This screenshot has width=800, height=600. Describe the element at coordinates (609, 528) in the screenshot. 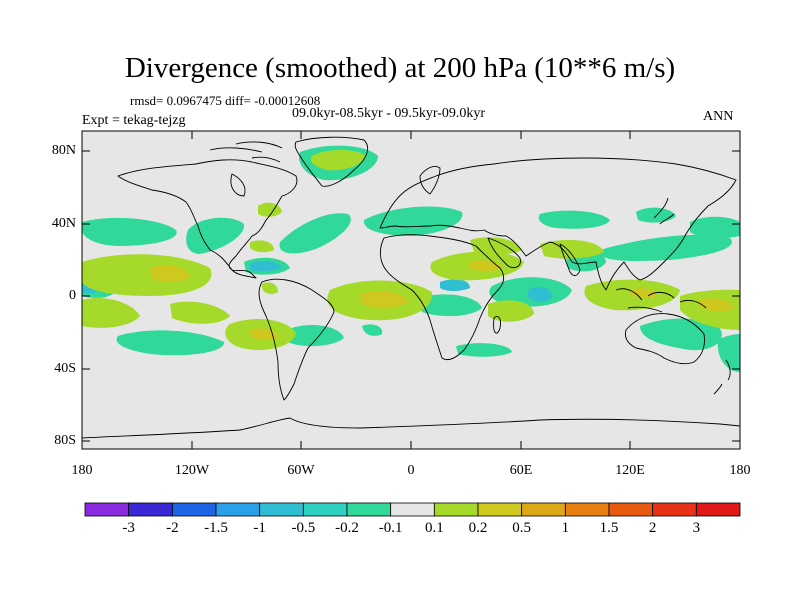

I see `colorbar-label: 1.5` at that location.